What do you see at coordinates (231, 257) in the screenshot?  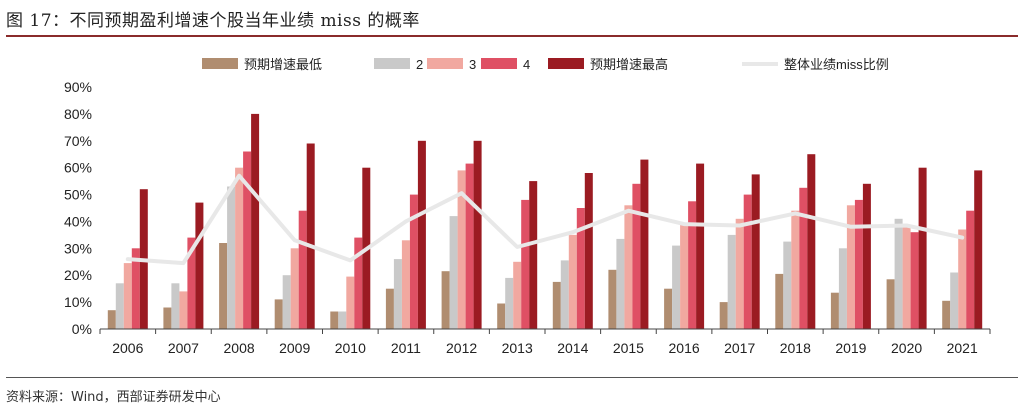 I see `bar-2008-s2` at bounding box center [231, 257].